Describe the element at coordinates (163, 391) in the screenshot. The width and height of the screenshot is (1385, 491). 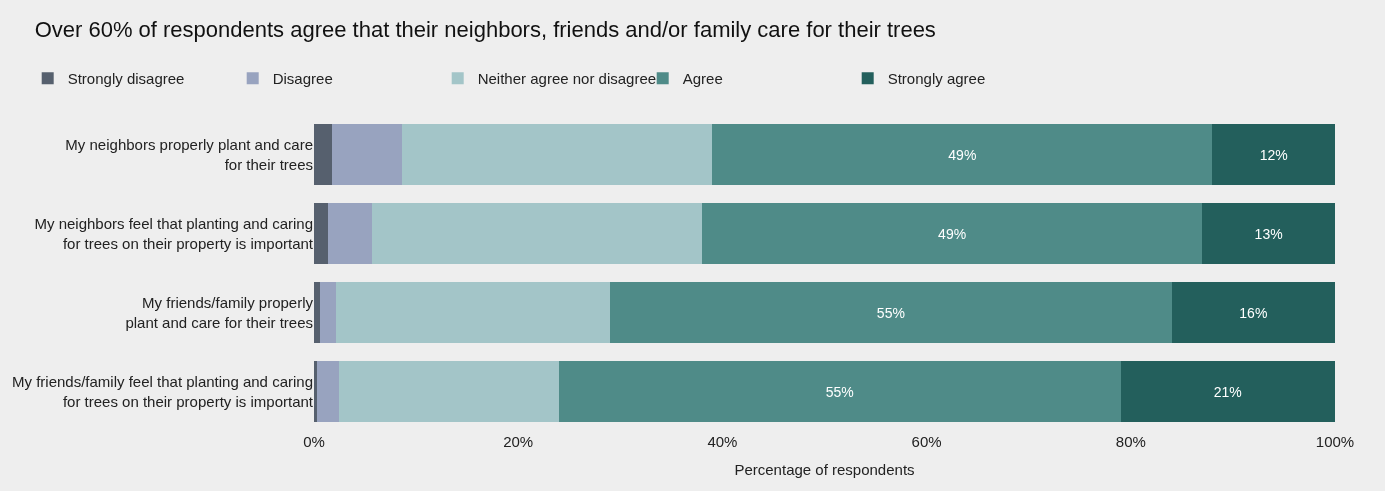
I see `y-tick-label: My friends/family feel that planting and caring for trees on their property is important` at that location.